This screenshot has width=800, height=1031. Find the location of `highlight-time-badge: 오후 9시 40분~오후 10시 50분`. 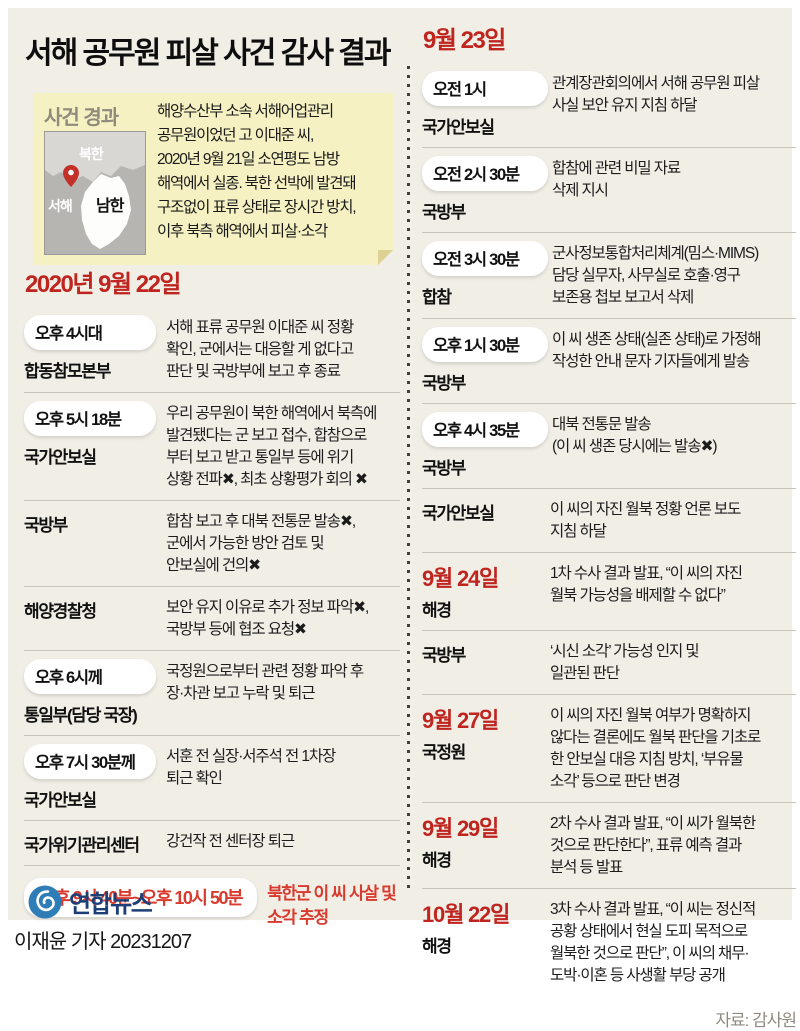

highlight-time-badge: 오후 9시 40분~오후 10시 50분 is located at coordinates (141, 897).